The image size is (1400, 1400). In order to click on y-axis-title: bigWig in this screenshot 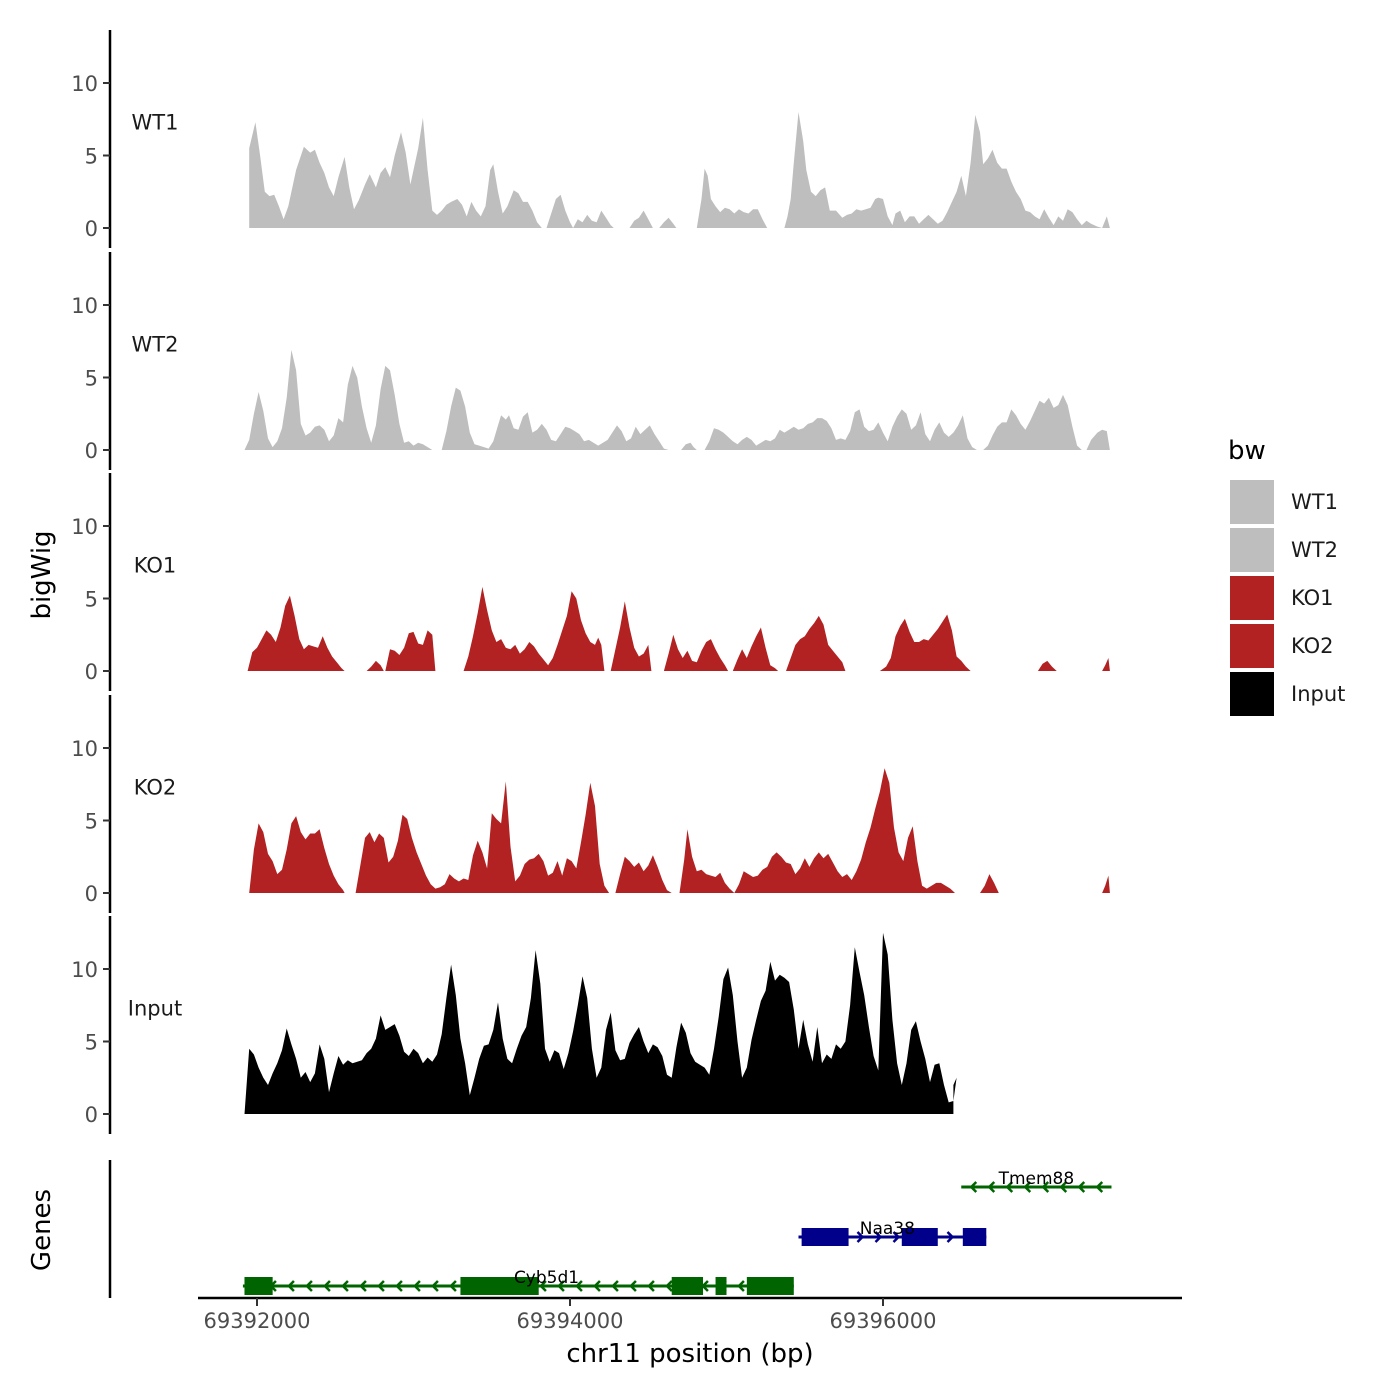, I will do `click(42, 574)`.